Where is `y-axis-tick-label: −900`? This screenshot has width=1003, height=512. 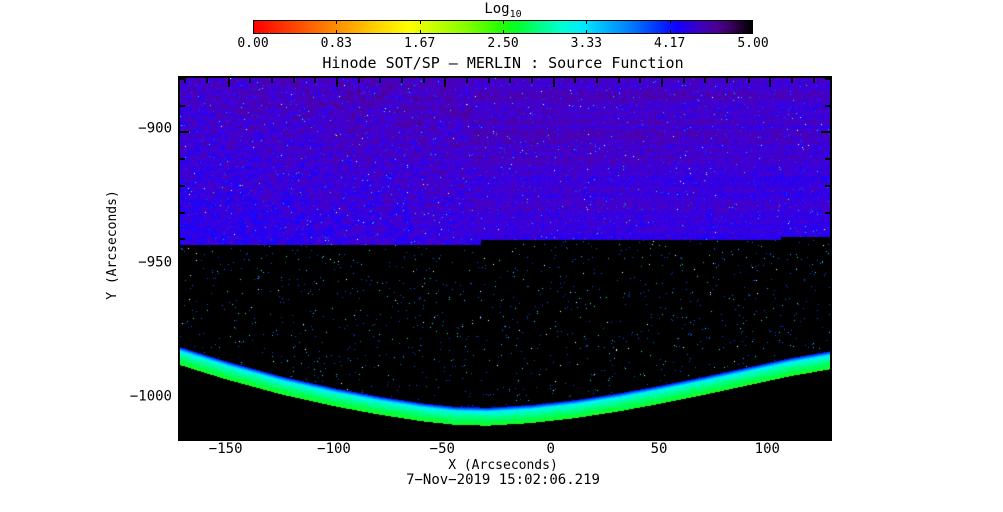
y-axis-tick-label: −900 is located at coordinates (155, 128).